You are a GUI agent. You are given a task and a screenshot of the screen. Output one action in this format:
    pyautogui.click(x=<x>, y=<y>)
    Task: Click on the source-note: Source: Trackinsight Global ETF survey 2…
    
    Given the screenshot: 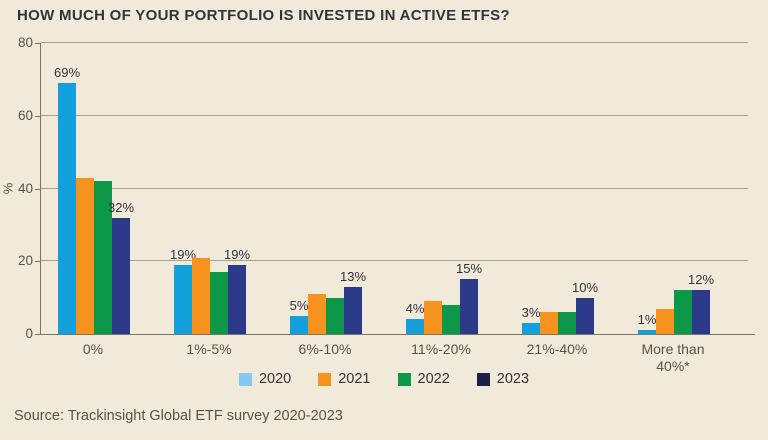 What is the action you would take?
    pyautogui.click(x=178, y=416)
    